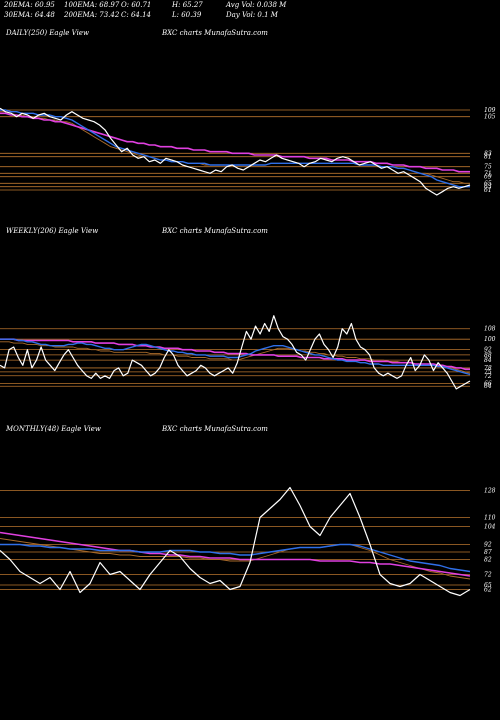 The image size is (500, 720). Describe the element at coordinates (92, 15) in the screenshot. I see `ema200-value: 200EMA: 73.42` at that location.